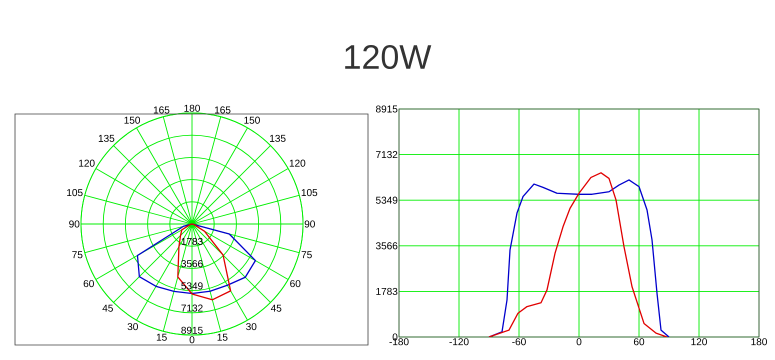  What do you see at coordinates (387, 291) in the screenshot?
I see `y-tick-label: 1783` at bounding box center [387, 291].